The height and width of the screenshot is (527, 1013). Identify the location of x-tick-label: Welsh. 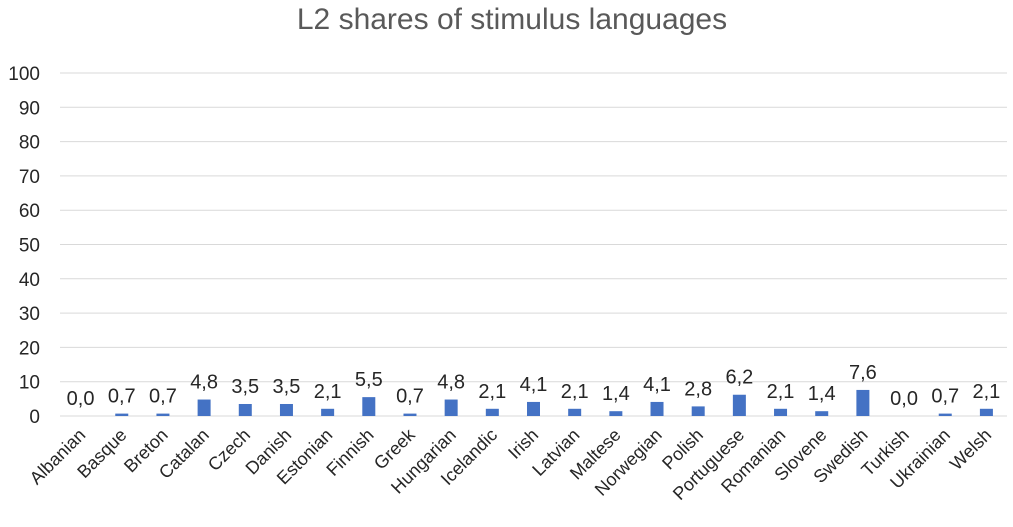
(970, 449).